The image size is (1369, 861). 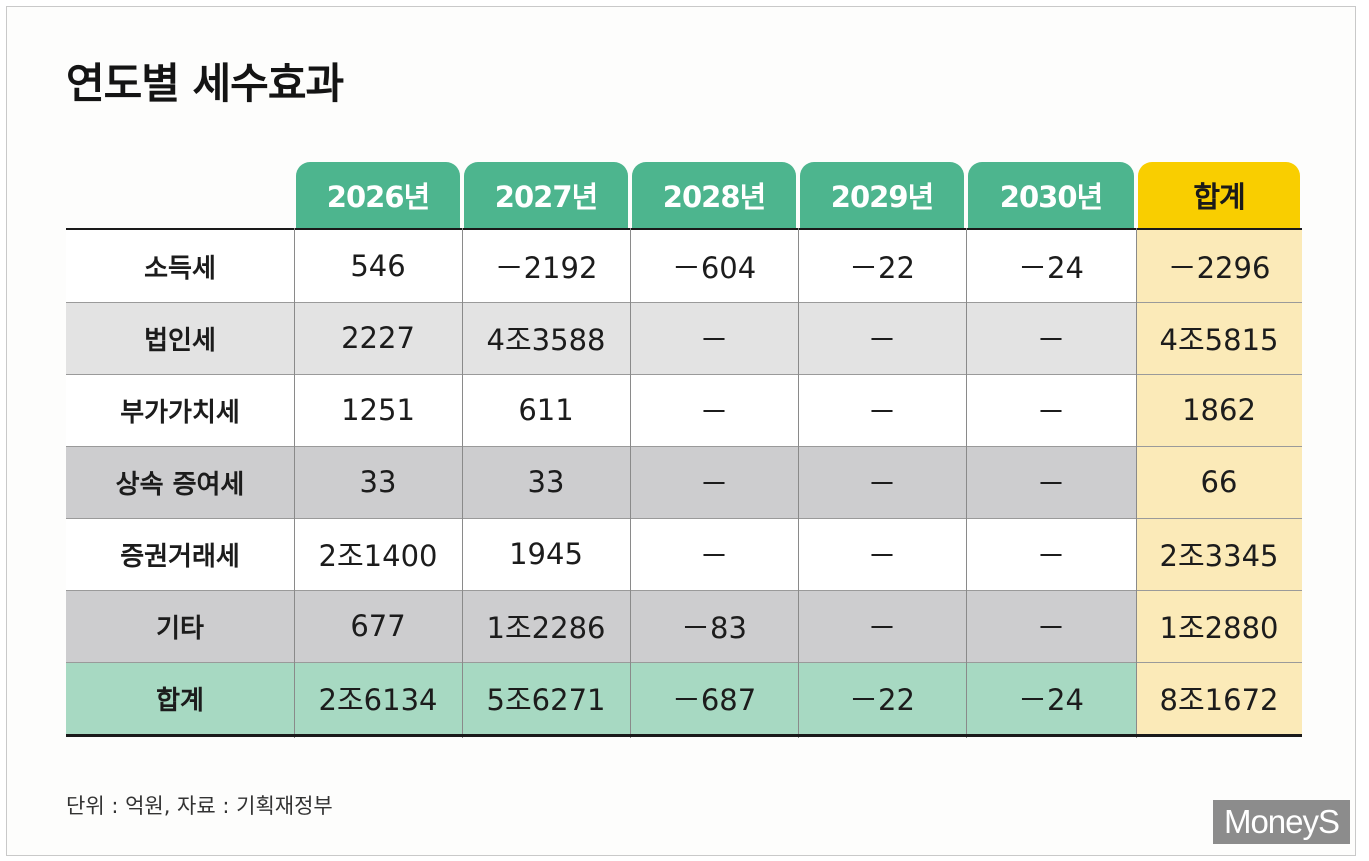 I want to click on table-row: 상속 증여세 33 33 － － － 66, so click(x=684, y=482).